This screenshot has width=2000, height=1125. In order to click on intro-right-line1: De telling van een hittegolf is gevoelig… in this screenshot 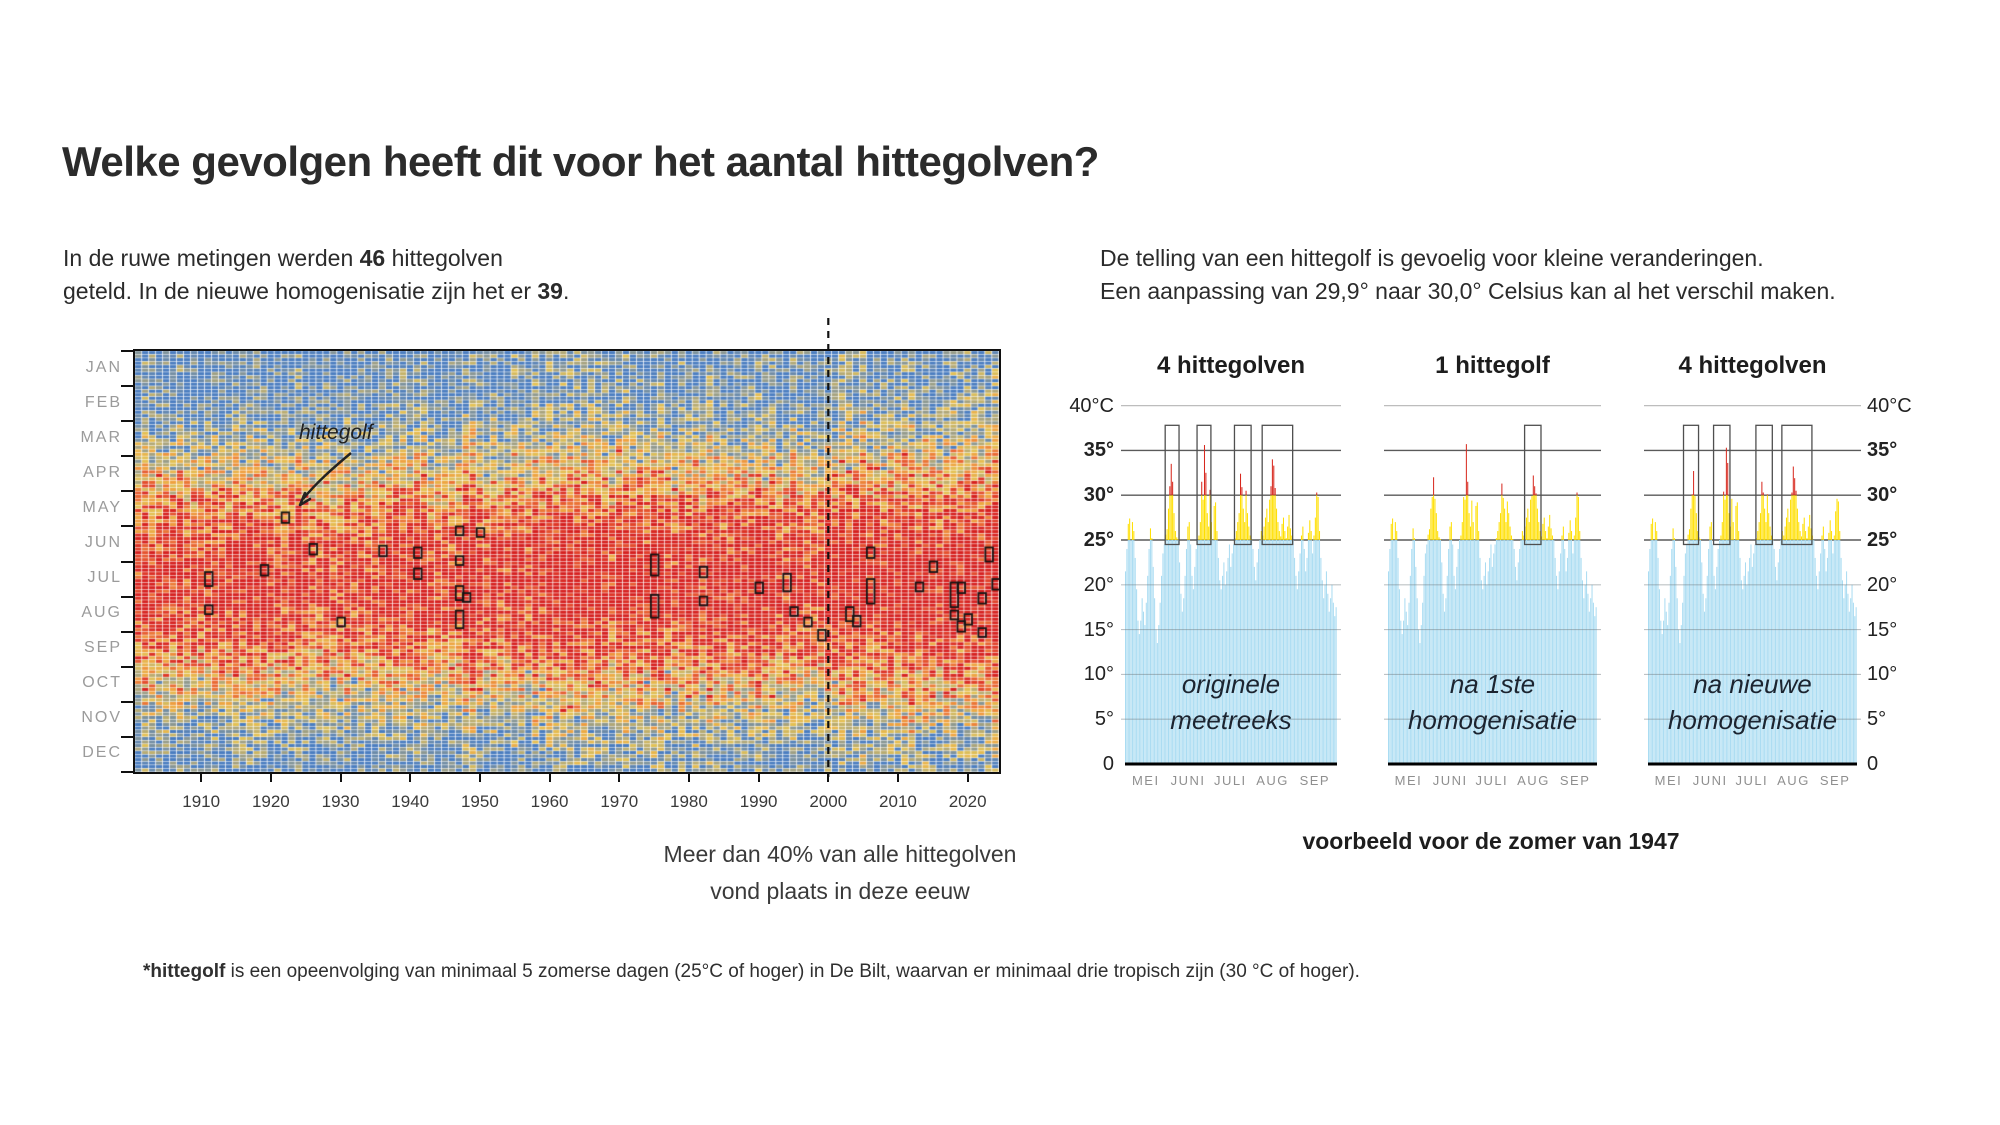, I will do `click(1432, 258)`.